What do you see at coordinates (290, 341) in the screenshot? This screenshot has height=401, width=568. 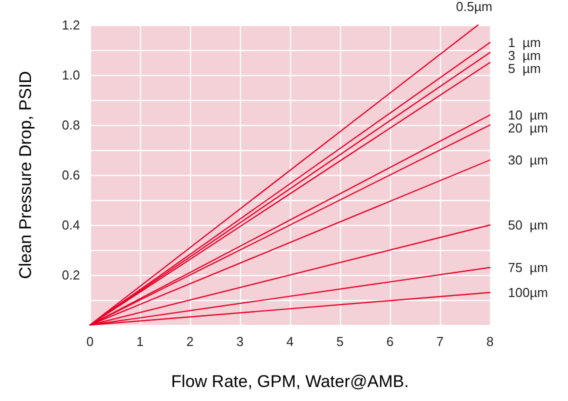 I see `x-tick-label: 4` at bounding box center [290, 341].